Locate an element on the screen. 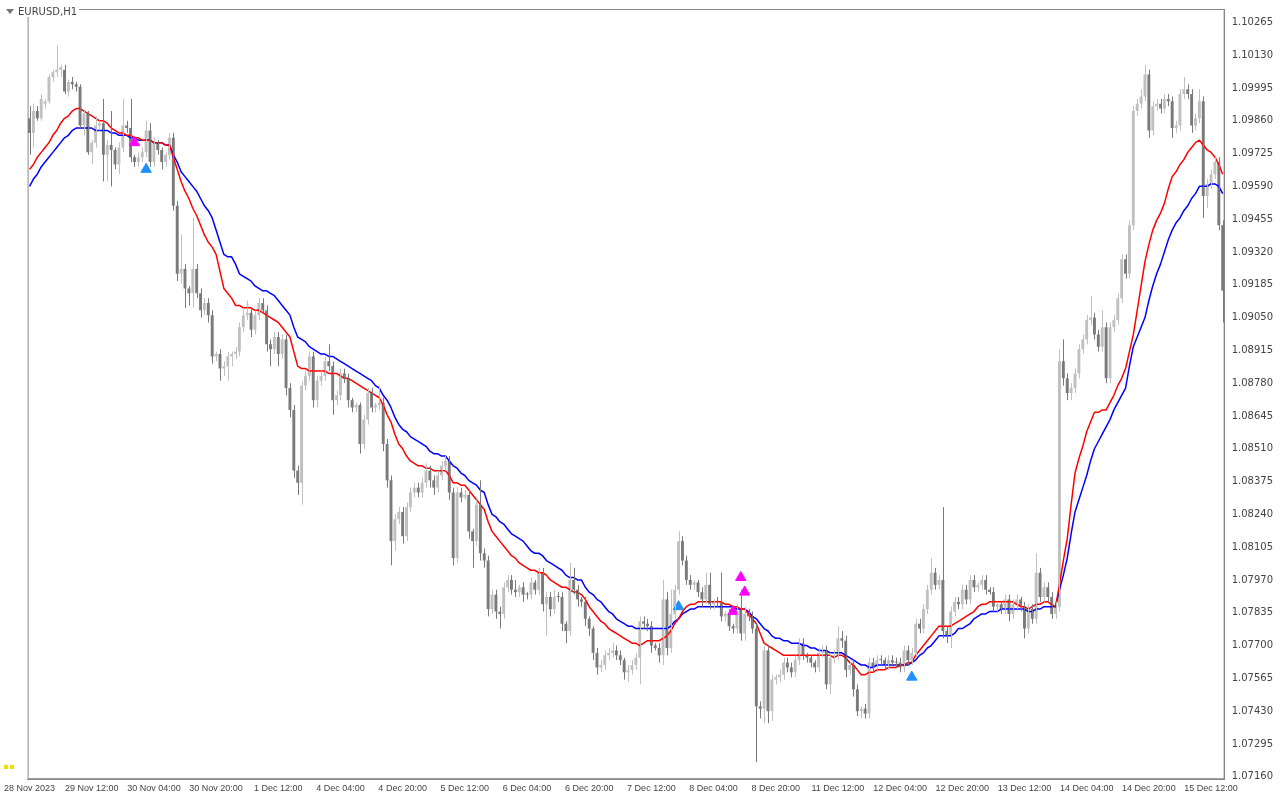 This screenshot has width=1280, height=800. y-tick-label: 1.08510 is located at coordinates (1252, 448).